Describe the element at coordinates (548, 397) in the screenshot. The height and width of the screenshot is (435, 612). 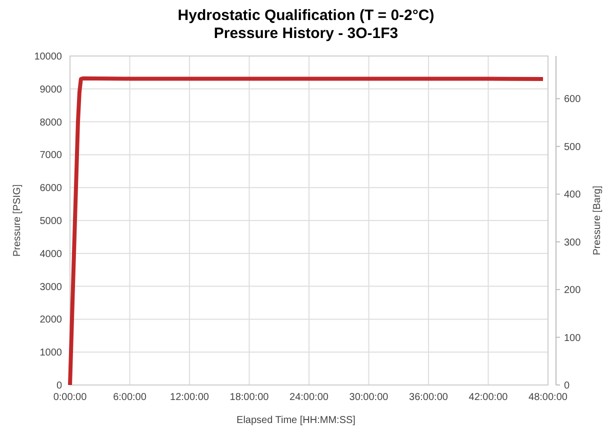
I see `x-tick-label: 48:00:00` at that location.